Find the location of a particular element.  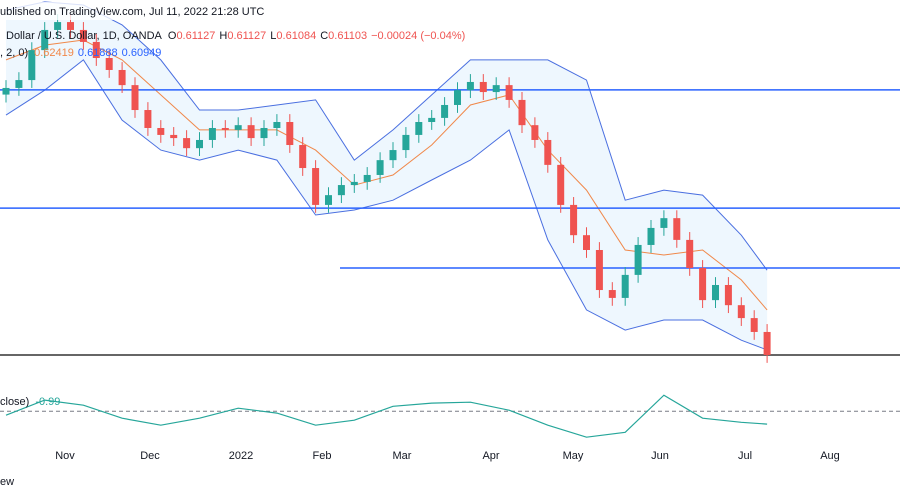

oscillator-line is located at coordinates (386, 416).